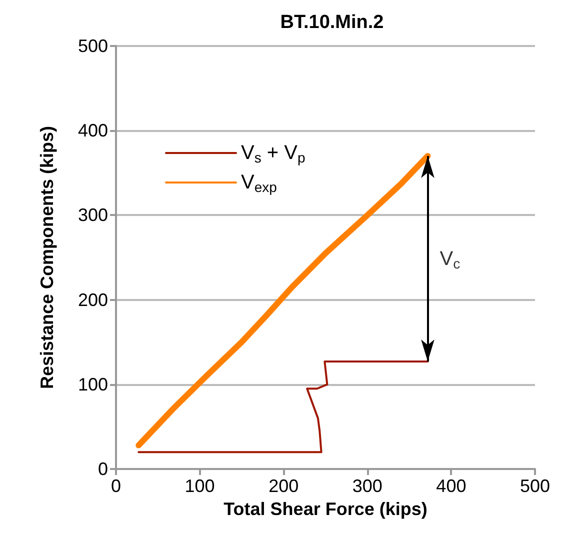  I want to click on x-axis-title: Total Shear Force (kips), so click(326, 508).